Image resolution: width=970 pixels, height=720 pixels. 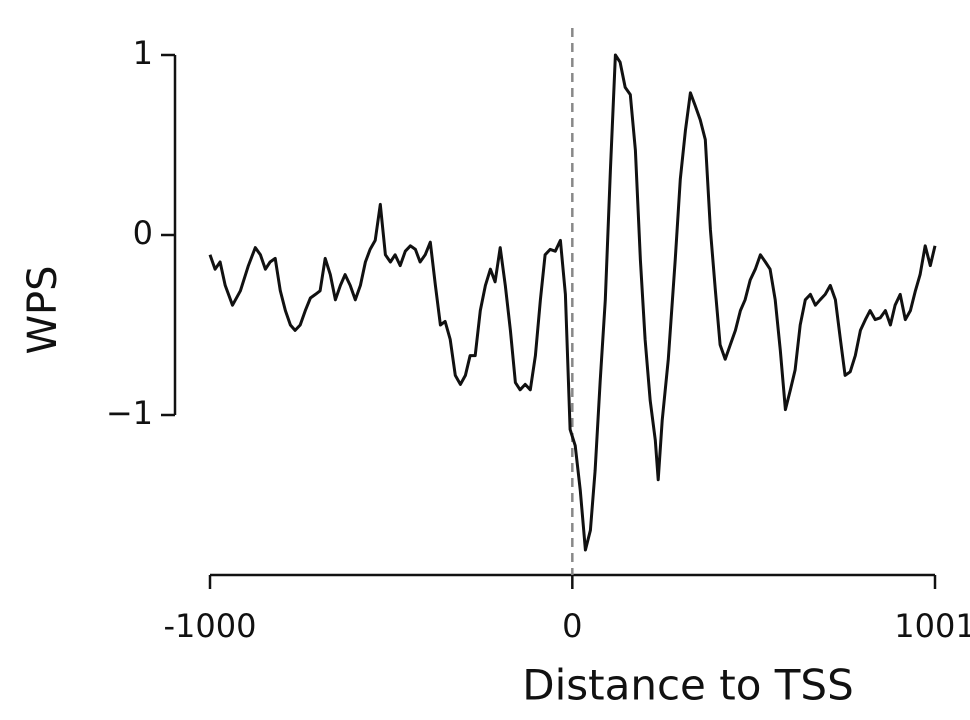 What do you see at coordinates (143, 53) in the screenshot?
I see `y-tick-label: 1` at bounding box center [143, 53].